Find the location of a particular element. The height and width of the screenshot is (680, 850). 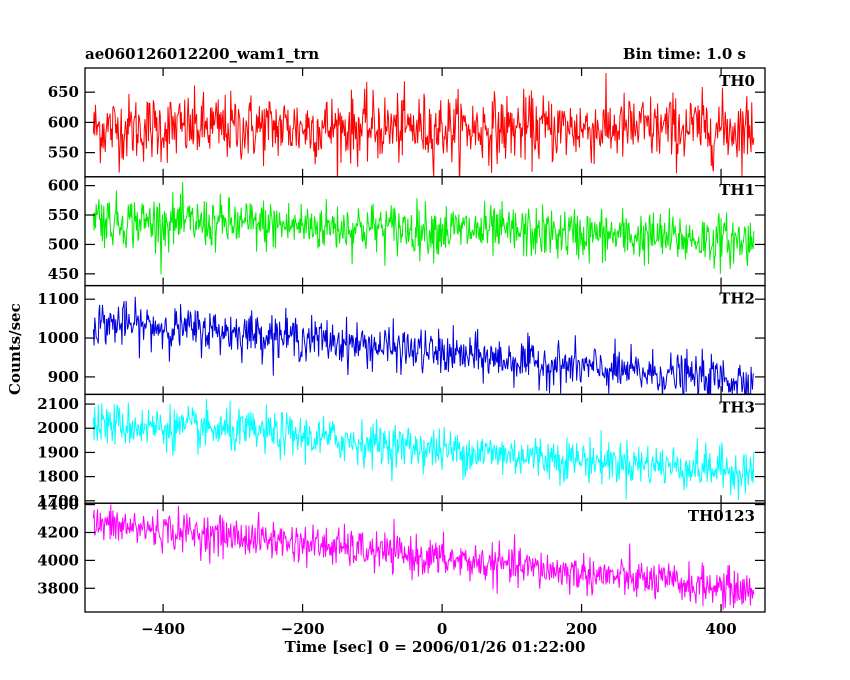

y-axis-label: Counts/sec is located at coordinates (15, 349).